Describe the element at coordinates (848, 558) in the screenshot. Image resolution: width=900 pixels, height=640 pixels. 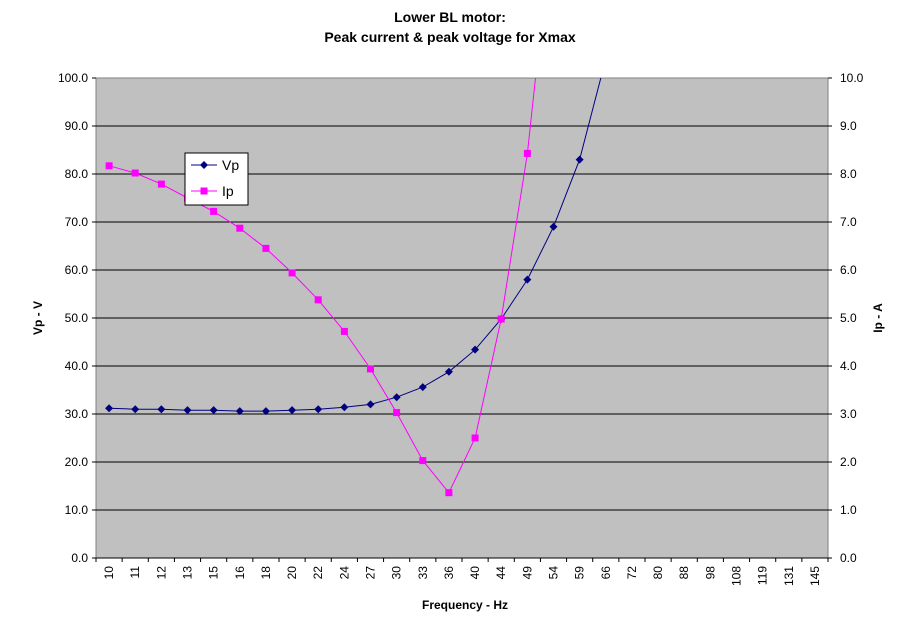
I see `y2-tick-label: 0.0` at that location.